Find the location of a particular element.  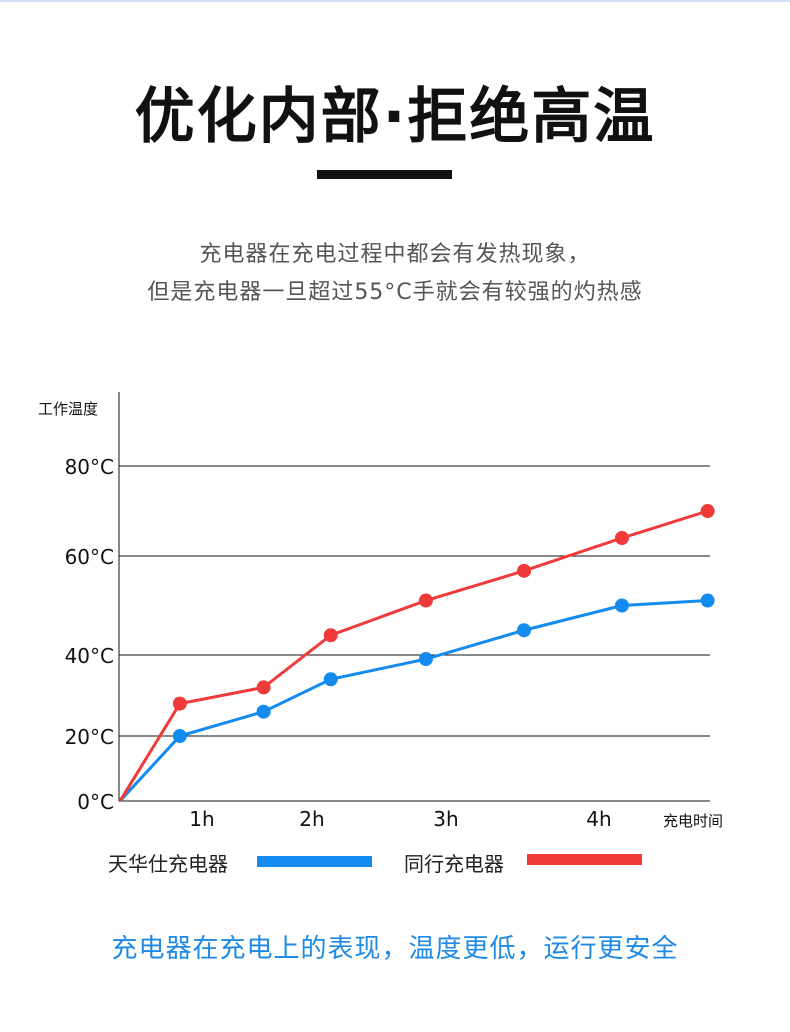

legend-label-competitor: 同行充电器 is located at coordinates (454, 864).